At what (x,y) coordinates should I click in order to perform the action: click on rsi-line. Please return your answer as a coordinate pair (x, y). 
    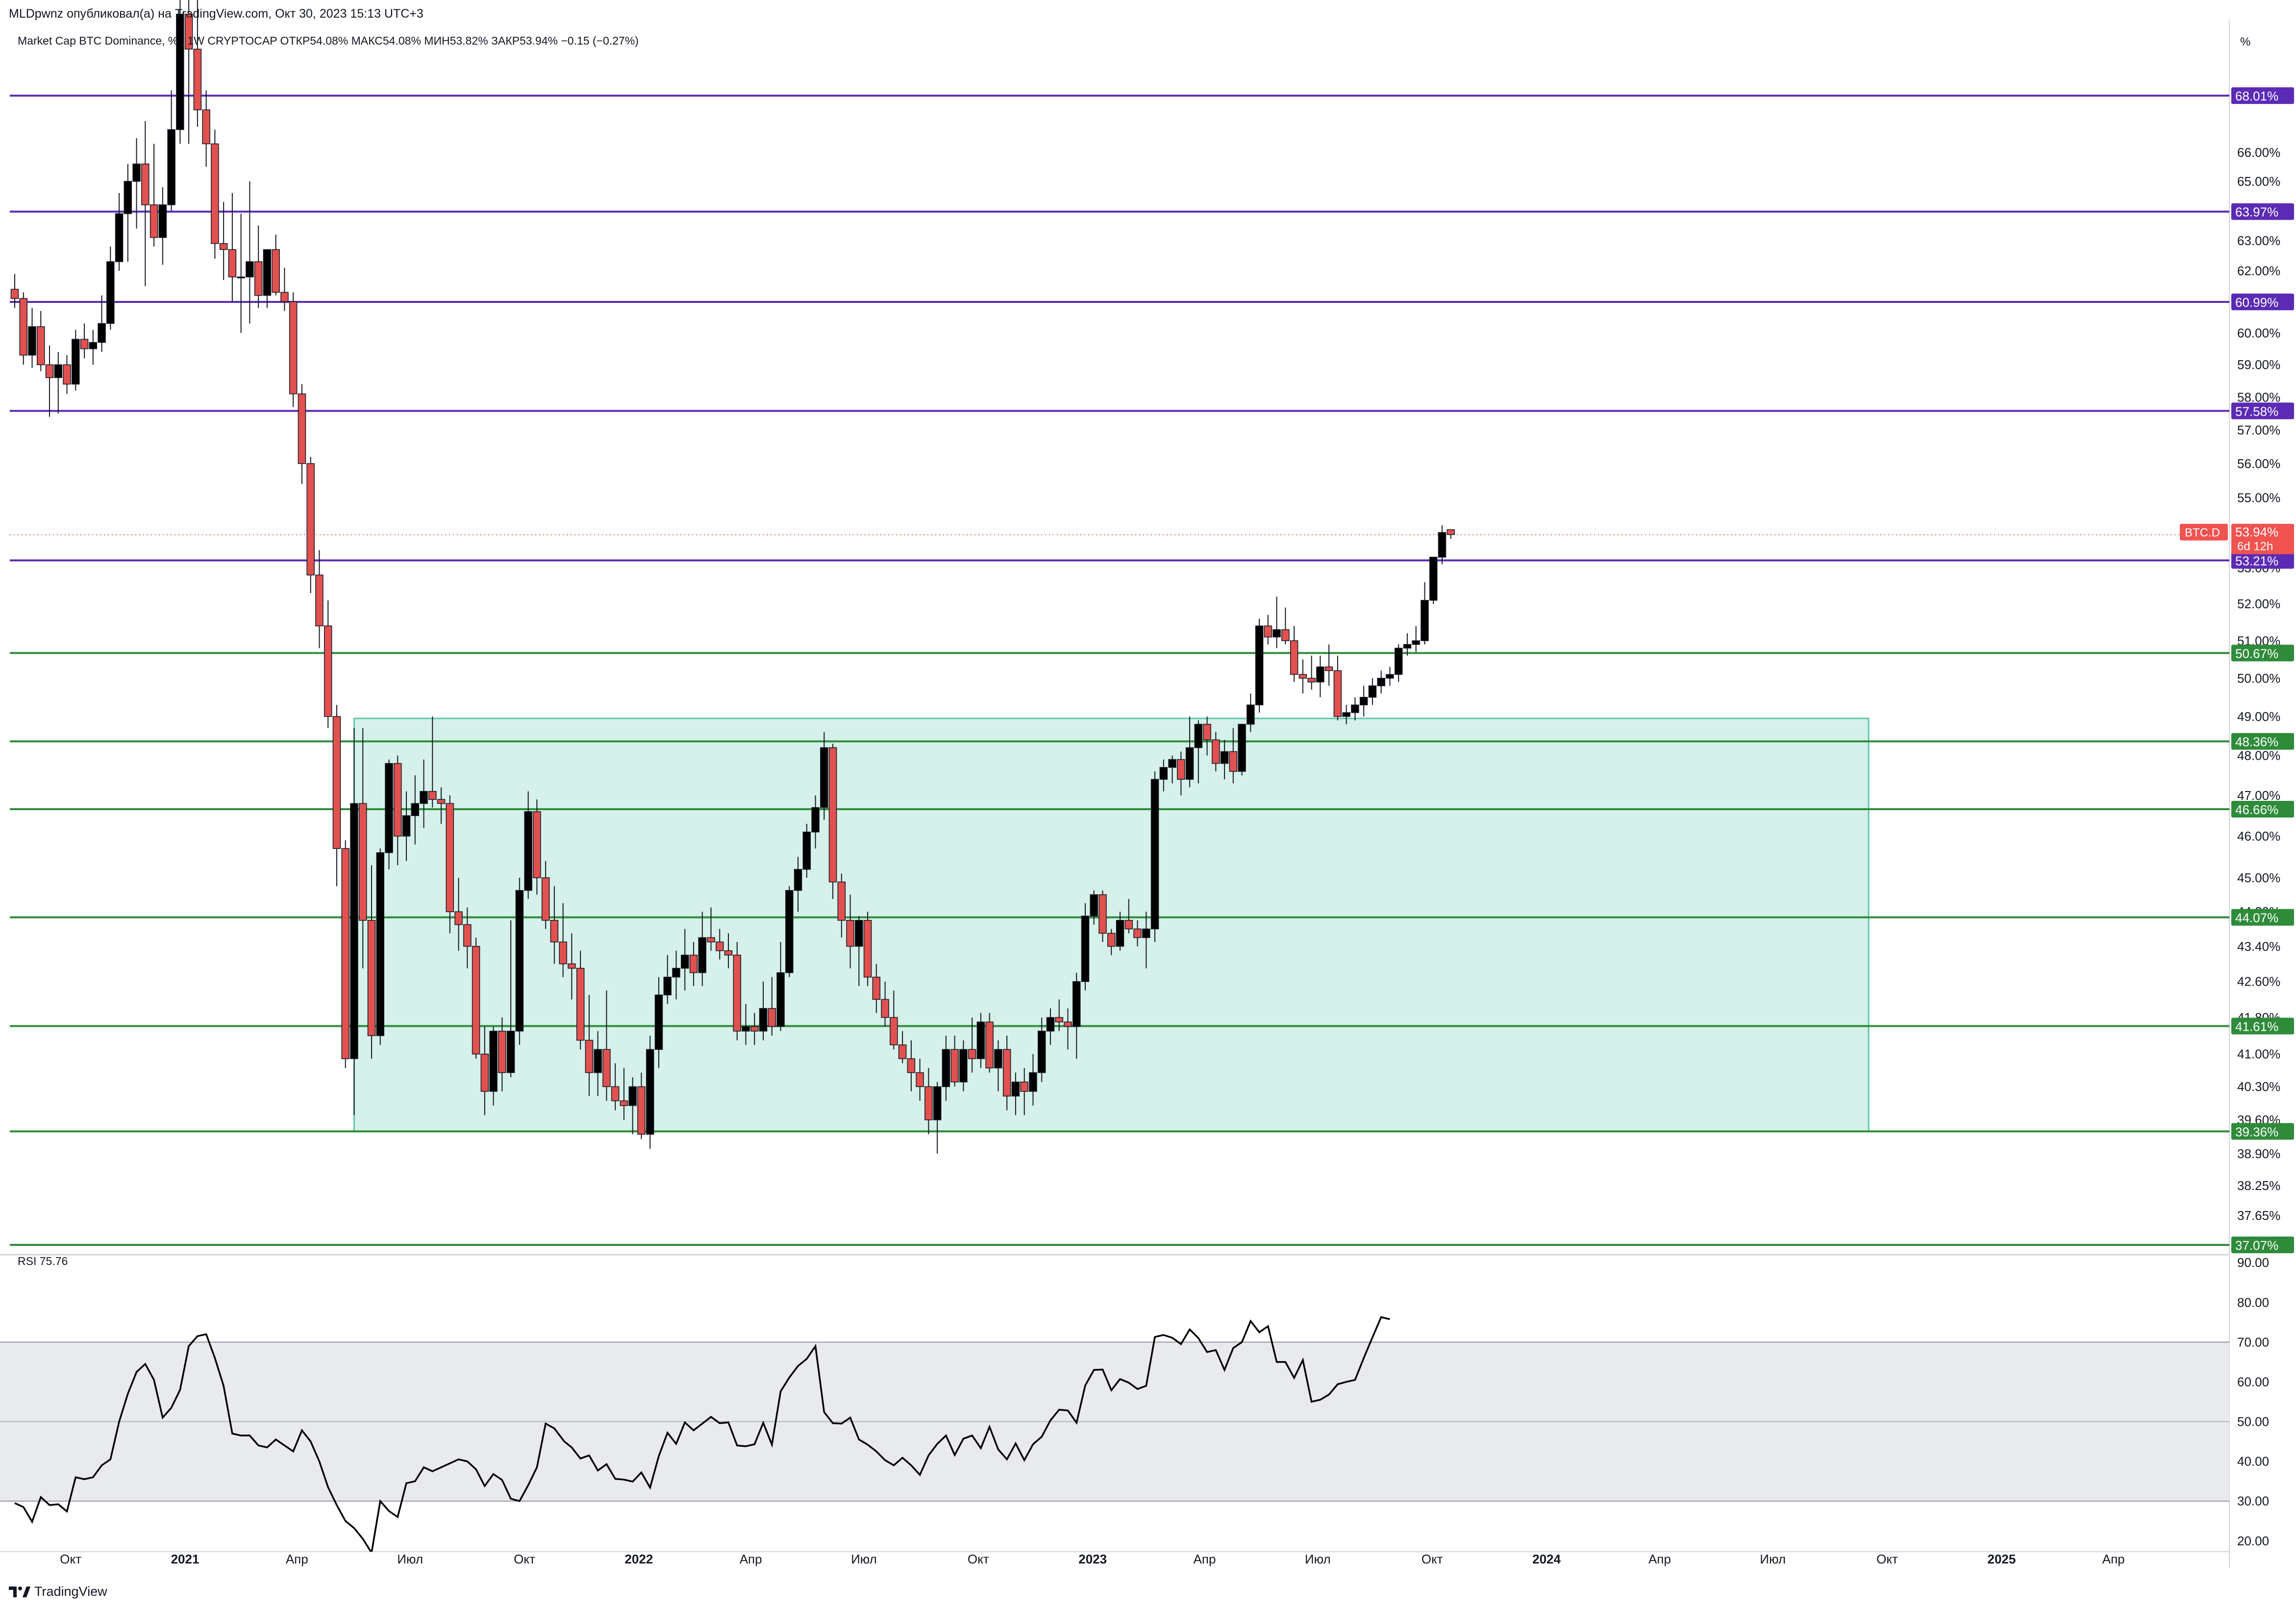
    Looking at the image, I should click on (702, 1435).